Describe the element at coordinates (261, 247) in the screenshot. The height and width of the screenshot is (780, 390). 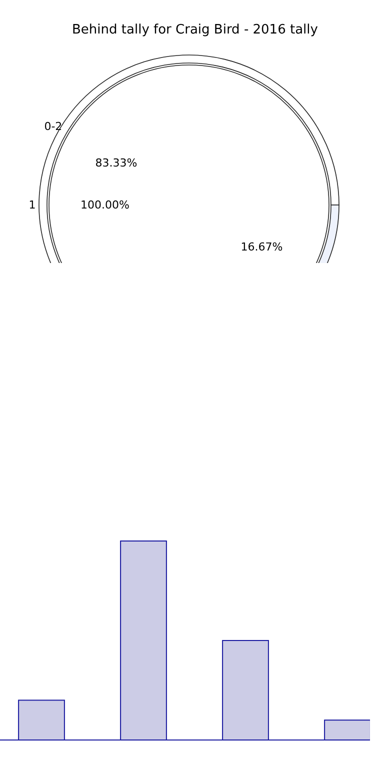
I see `data-label: 16.67%` at that location.